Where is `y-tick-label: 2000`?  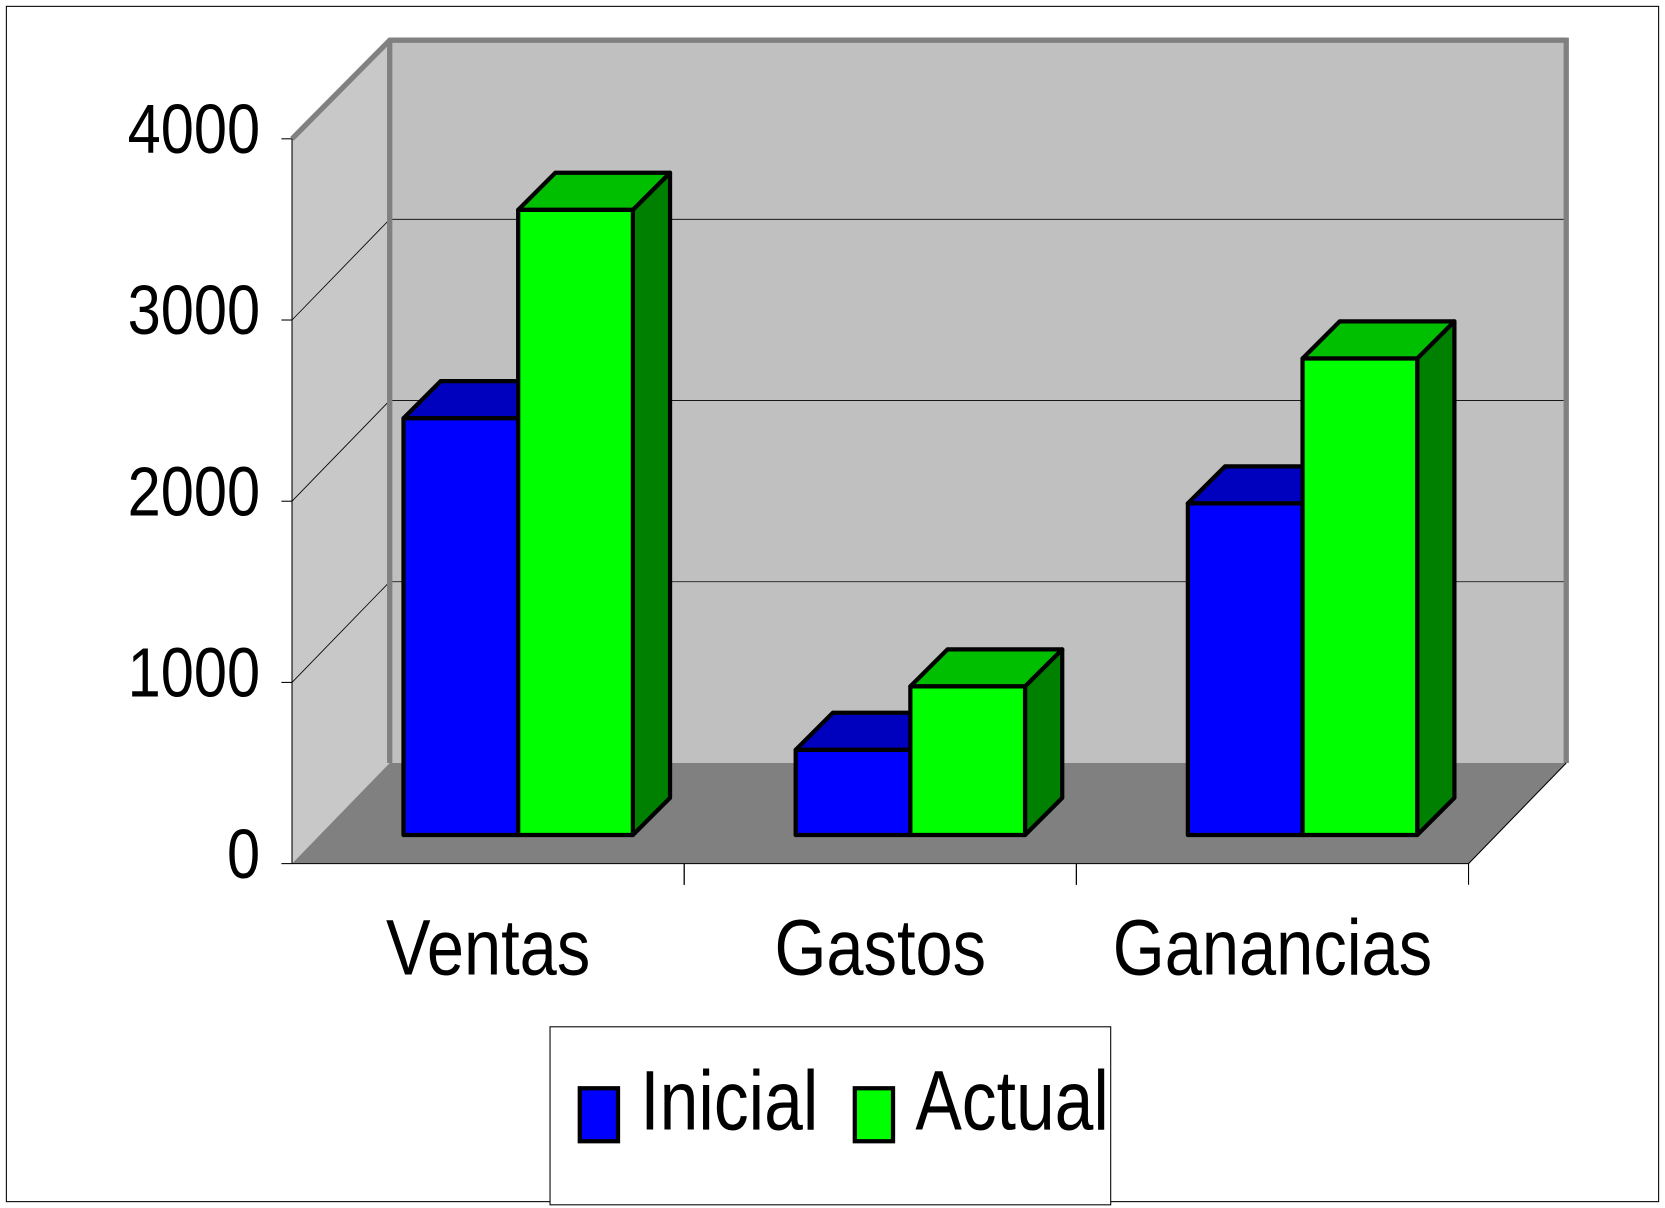 y-tick-label: 2000 is located at coordinates (194, 491).